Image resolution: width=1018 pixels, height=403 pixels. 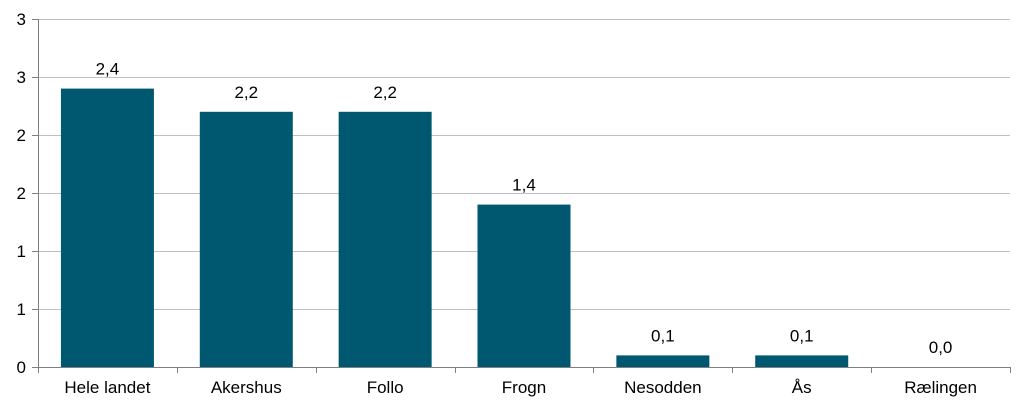 I want to click on data-label-1: 2,2, so click(x=246, y=92).